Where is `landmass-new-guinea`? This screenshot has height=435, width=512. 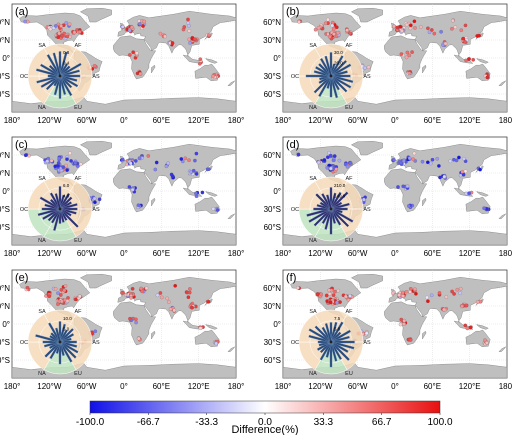 landmass-new-guinea is located at coordinates (211, 61).